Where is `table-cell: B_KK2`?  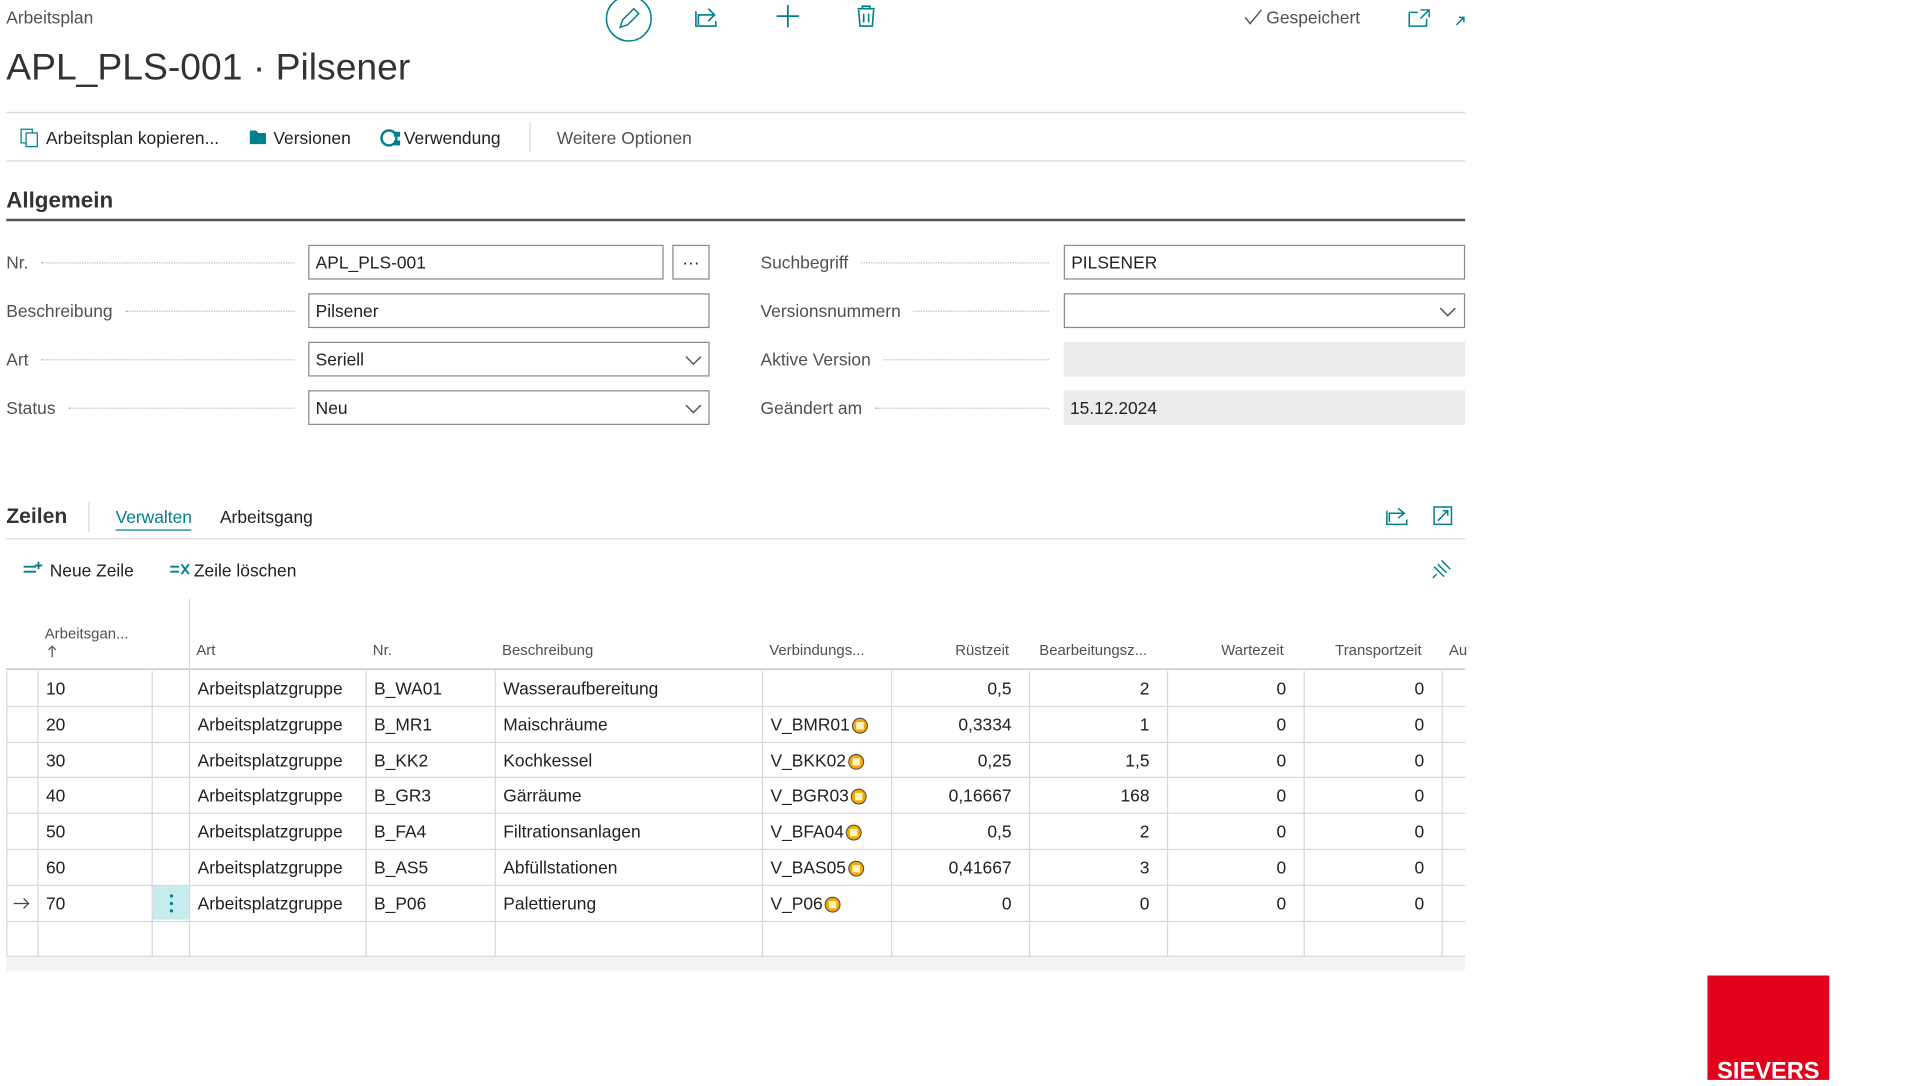 table-cell: B_KK2 is located at coordinates (401, 760).